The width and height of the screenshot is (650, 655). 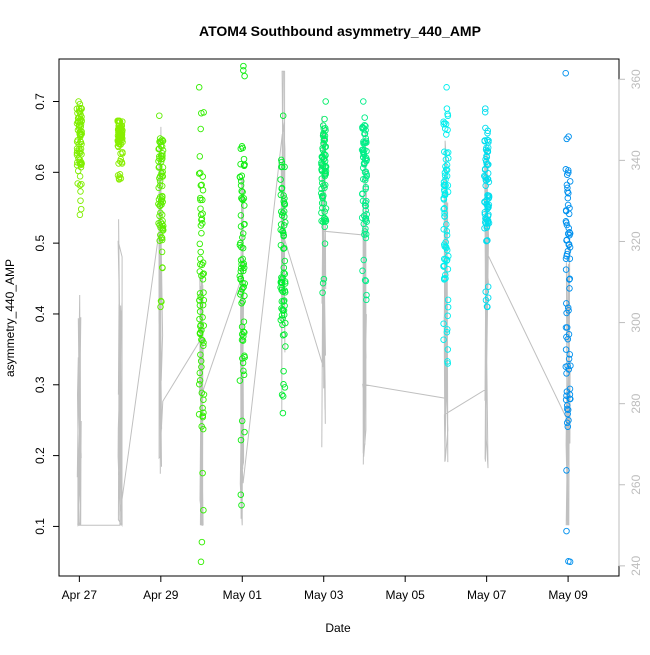 What do you see at coordinates (406, 595) in the screenshot?
I see `x-tick-label: May 05` at bounding box center [406, 595].